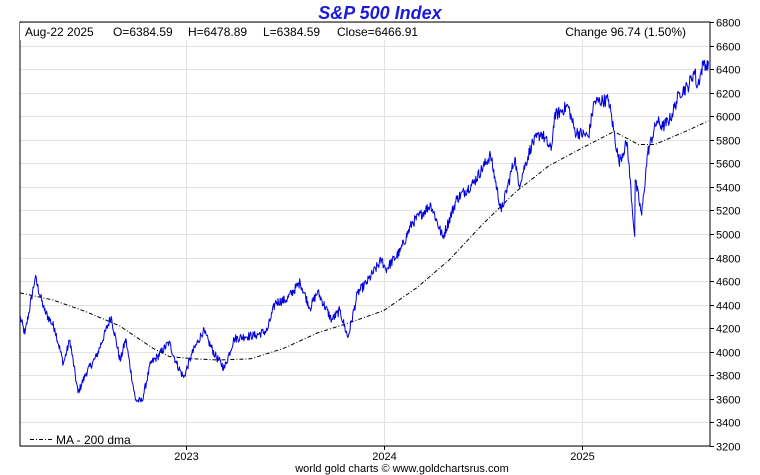  I want to click on x-axis: 2023 2024 2025, so click(384, 454).